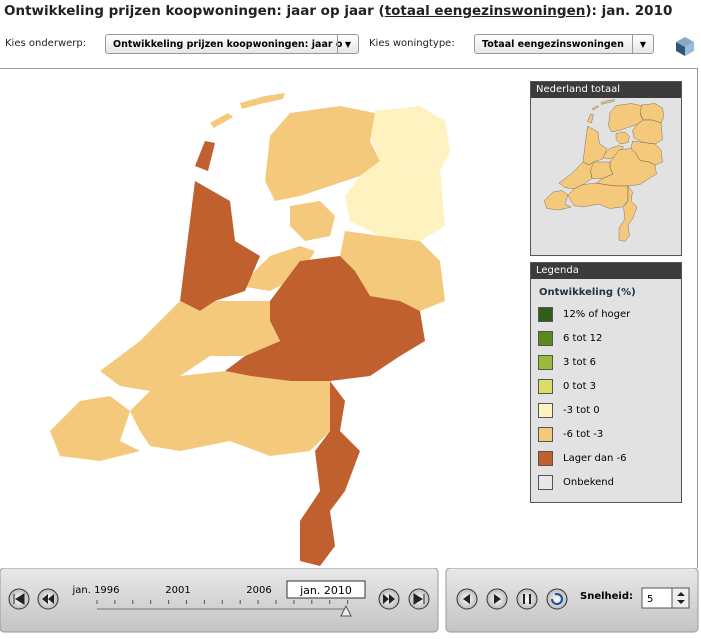 The image size is (701, 639). Describe the element at coordinates (346, 610) in the screenshot. I see `slider-thumb` at that location.